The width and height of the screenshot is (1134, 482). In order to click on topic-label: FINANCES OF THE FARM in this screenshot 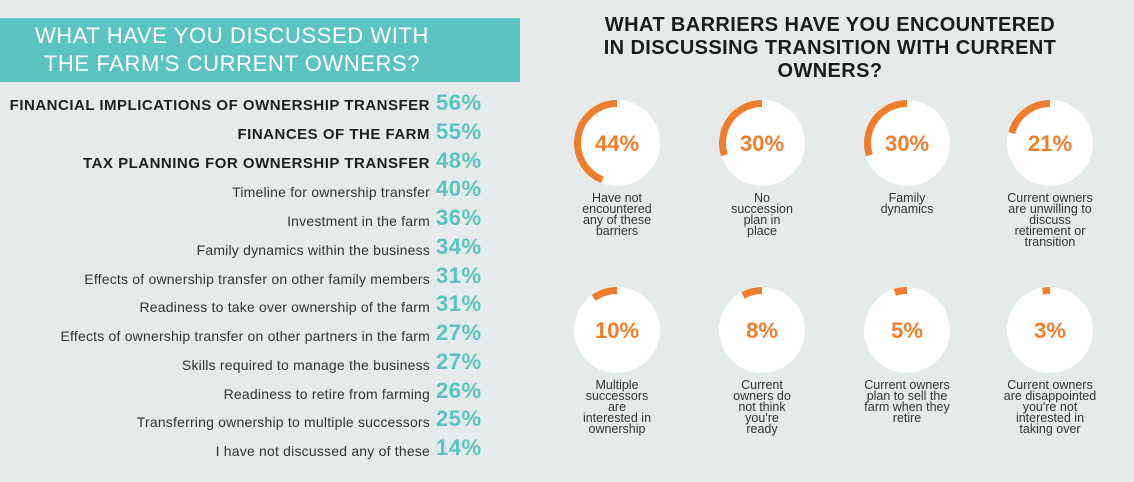, I will do `click(333, 134)`.